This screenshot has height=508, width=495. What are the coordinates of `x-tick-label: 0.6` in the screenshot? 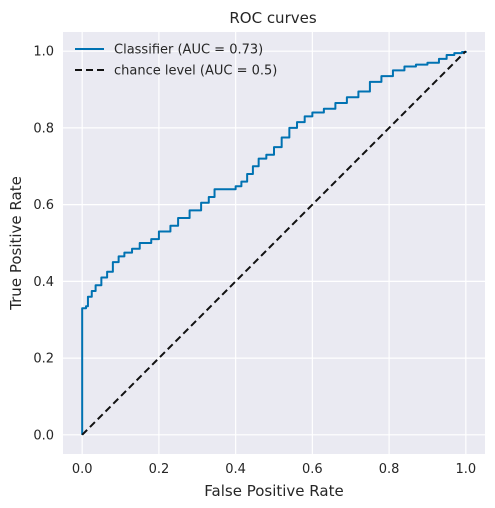 It's located at (312, 469).